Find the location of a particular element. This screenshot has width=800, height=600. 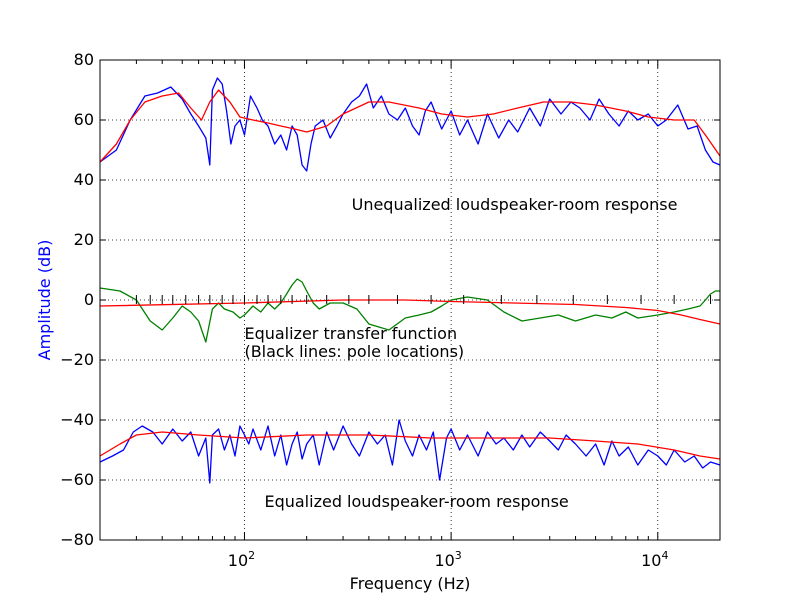

series-line-unequalized-smooth is located at coordinates (410, 126).